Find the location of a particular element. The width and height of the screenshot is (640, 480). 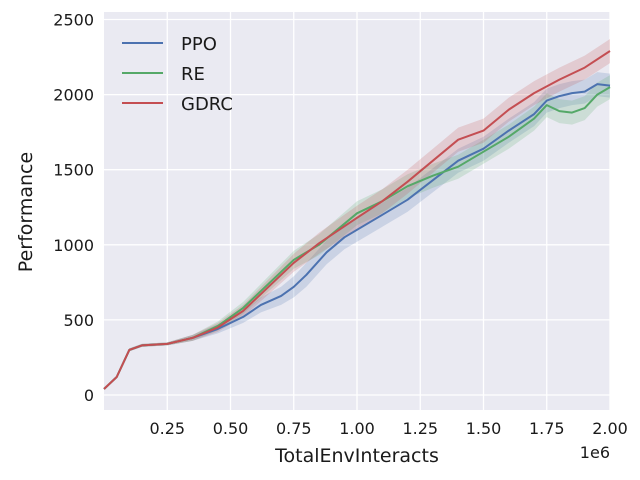

x-tick-label: 0.25 is located at coordinates (167, 428).